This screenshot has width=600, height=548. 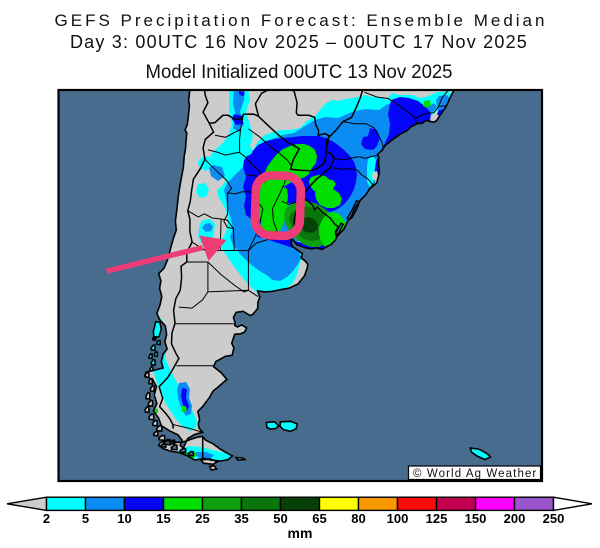 I want to click on svg-text: 80, so click(x=358, y=518).